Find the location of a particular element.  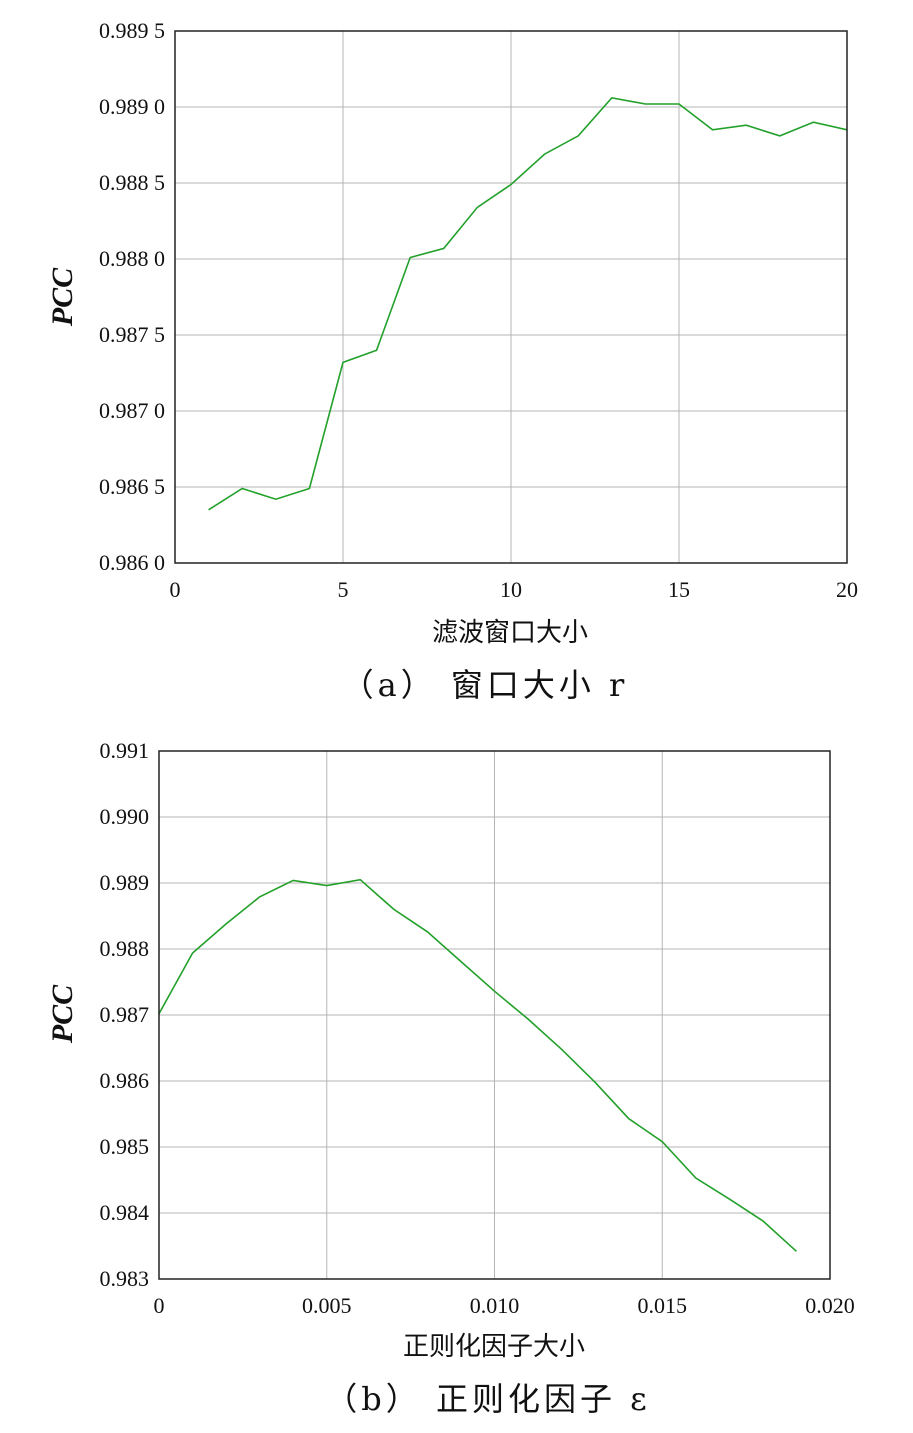

chart-a-y-tick-label: 0.988 0 is located at coordinates (132, 258).